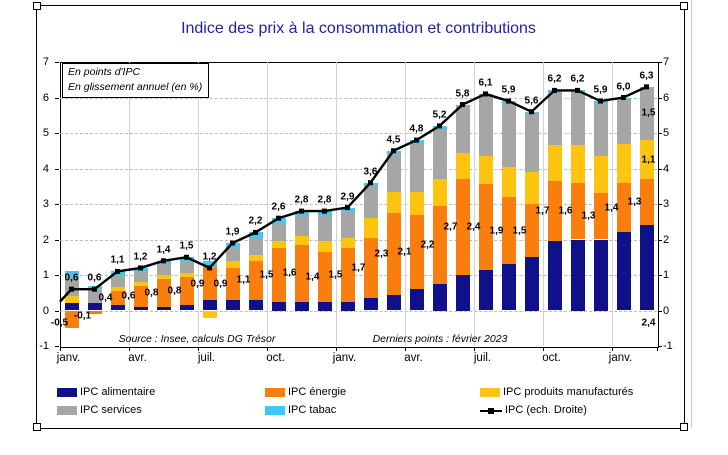 This screenshot has width=728, height=455. I want to click on line-value-label: 6,0, so click(623, 86).